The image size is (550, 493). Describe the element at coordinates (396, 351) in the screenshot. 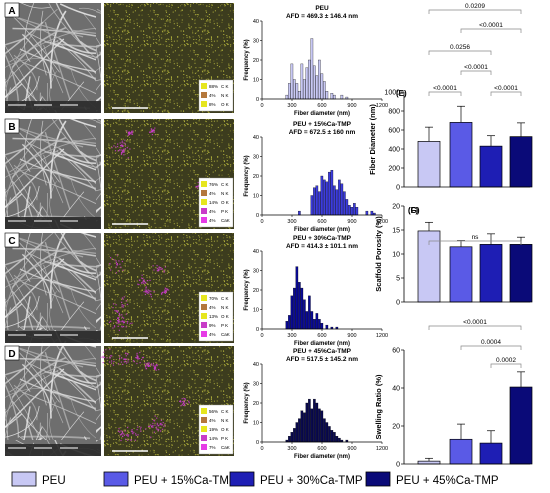

I see `y-tick-label: 60` at that location.